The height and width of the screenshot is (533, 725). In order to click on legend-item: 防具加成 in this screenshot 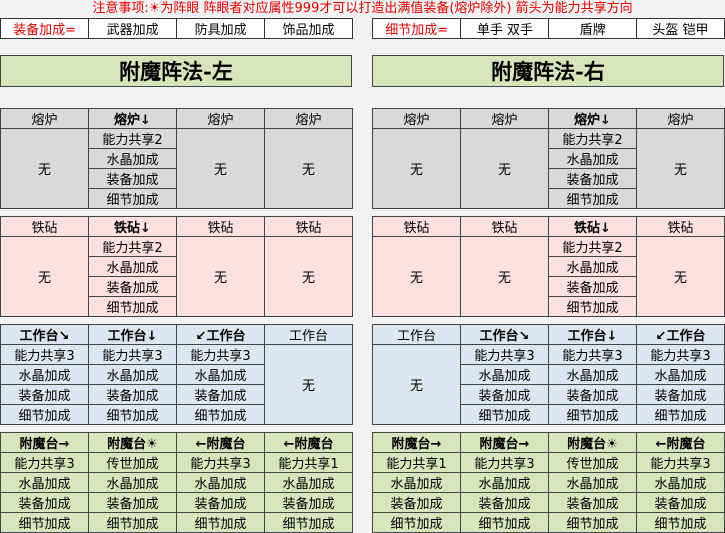, I will do `click(221, 28)`.